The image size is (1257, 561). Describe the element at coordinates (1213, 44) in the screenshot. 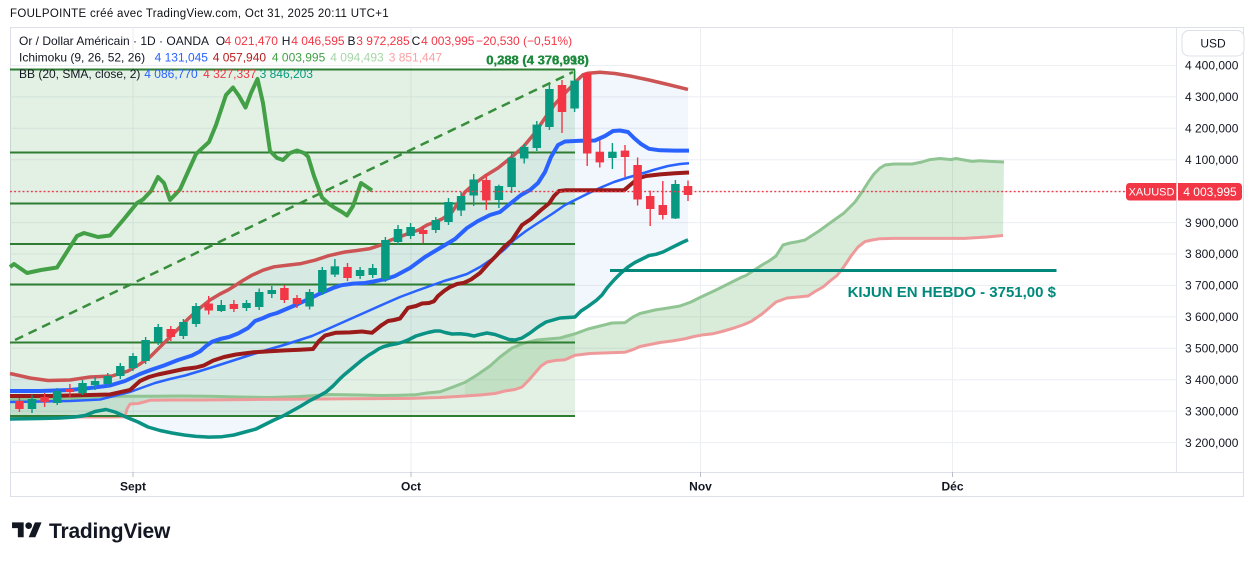

I see `svg-text: USD` at that location.